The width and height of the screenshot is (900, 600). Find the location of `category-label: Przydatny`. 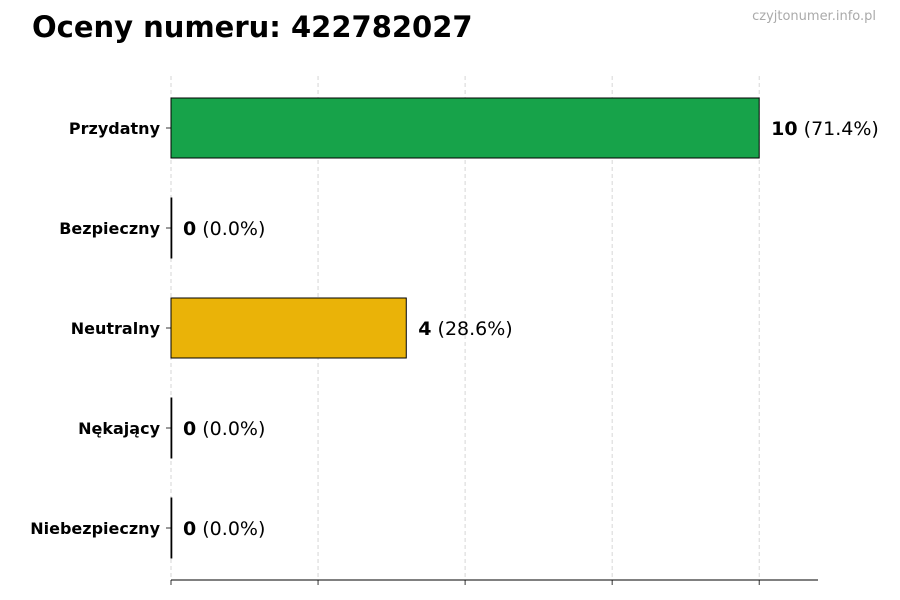

category-label: Przydatny is located at coordinates (115, 128).